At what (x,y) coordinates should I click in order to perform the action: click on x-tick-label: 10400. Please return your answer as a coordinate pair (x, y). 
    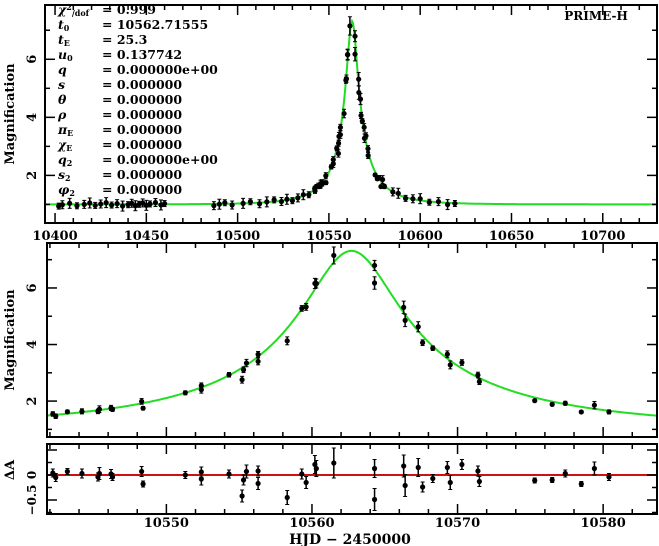
    Looking at the image, I should click on (54, 236).